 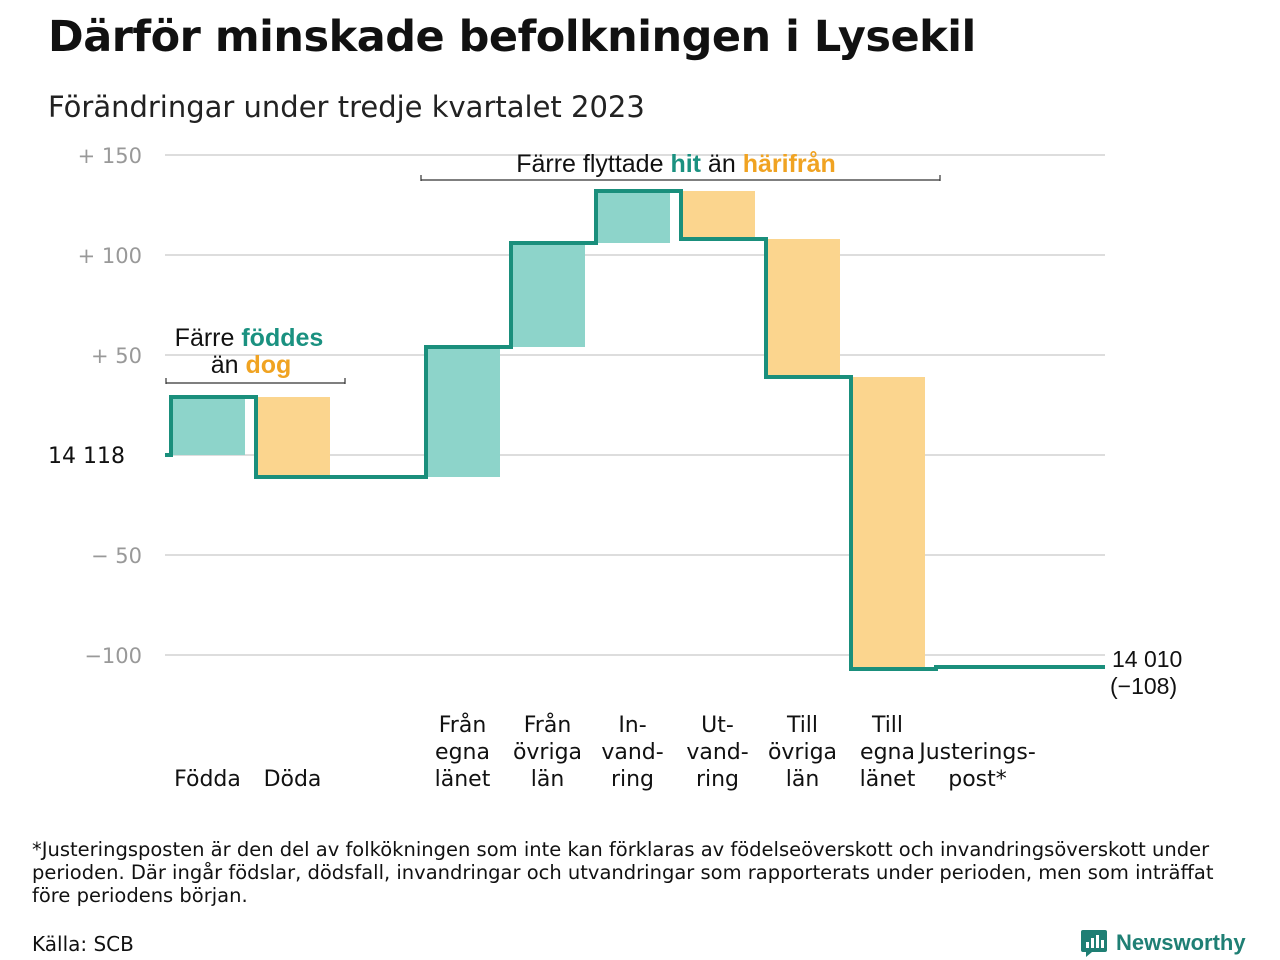 What do you see at coordinates (86, 456) in the screenshot?
I see `start-value-label: 14 118` at bounding box center [86, 456].